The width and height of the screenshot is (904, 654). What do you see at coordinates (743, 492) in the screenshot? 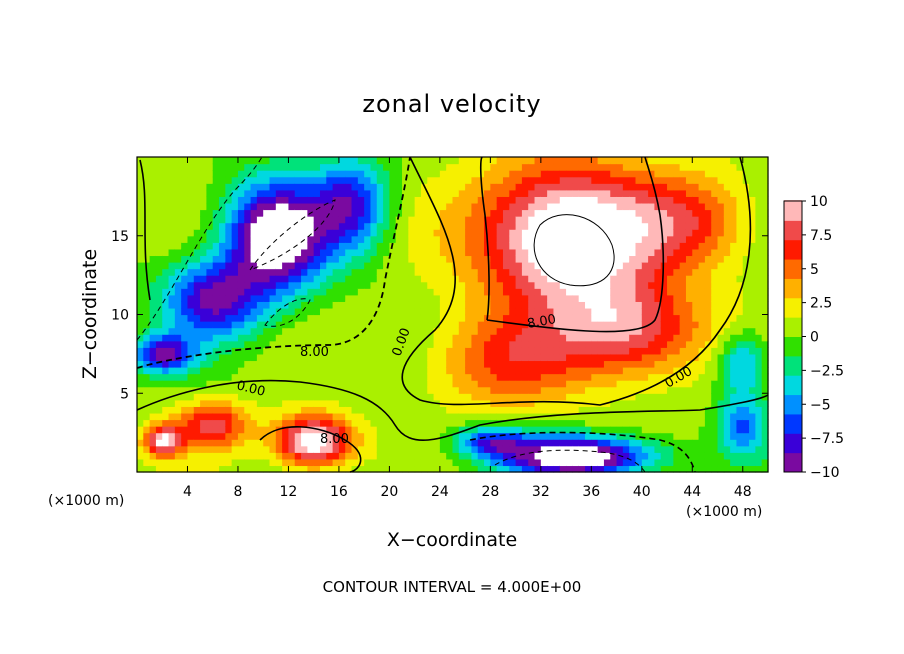
I see `x-tick-label: 48` at bounding box center [743, 492].